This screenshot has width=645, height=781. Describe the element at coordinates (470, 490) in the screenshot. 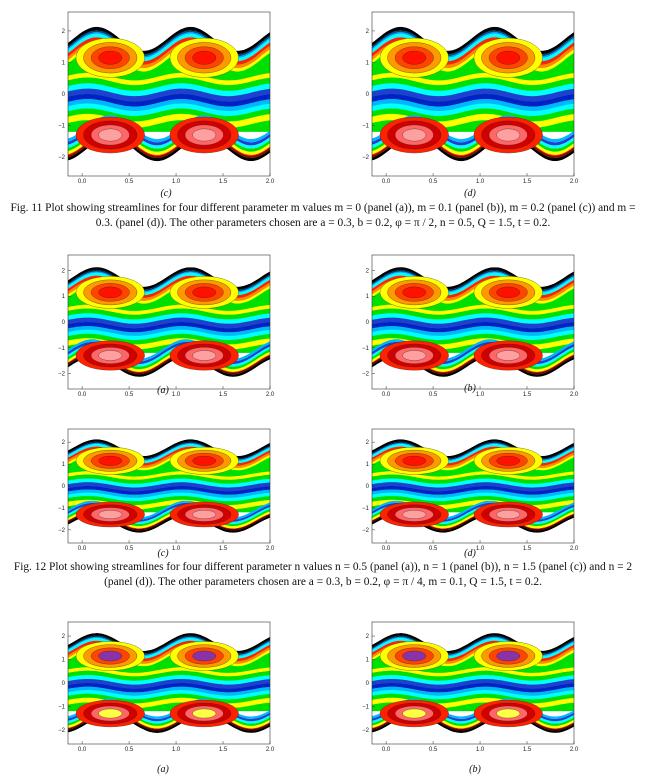

I see `fig12-panel-d: 0.0 0.5 1.0 1.5 2.0 2 1 0 −1 −2` at that location.